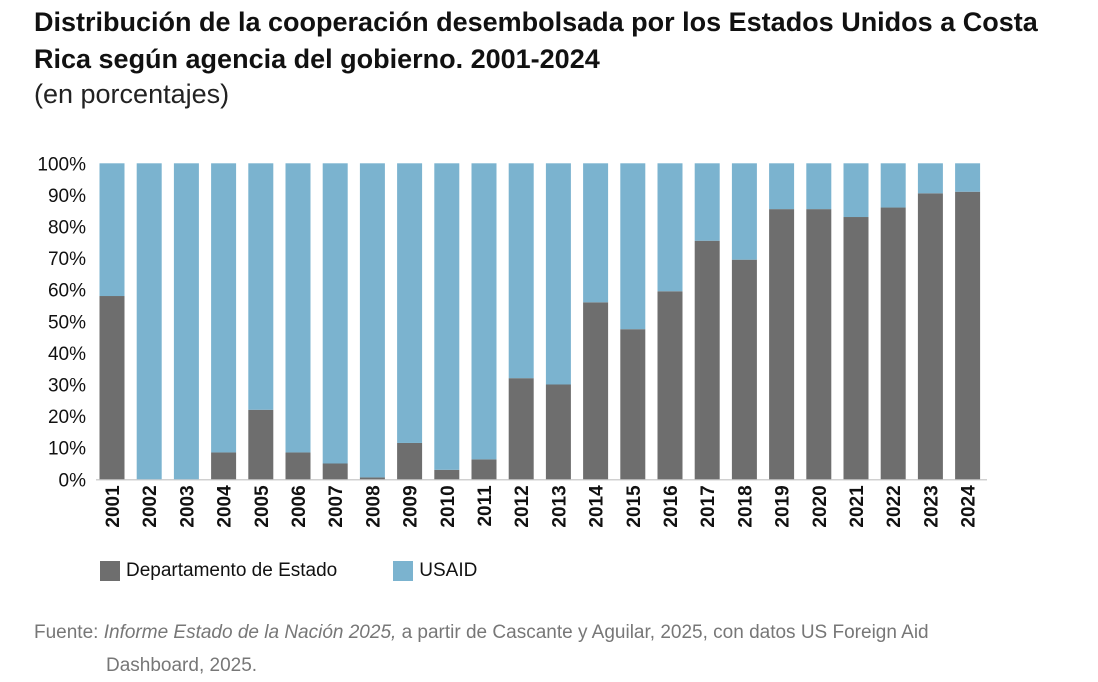 Image resolution: width=1098 pixels, height=682 pixels. I want to click on bar-usaid-2011, so click(484, 311).